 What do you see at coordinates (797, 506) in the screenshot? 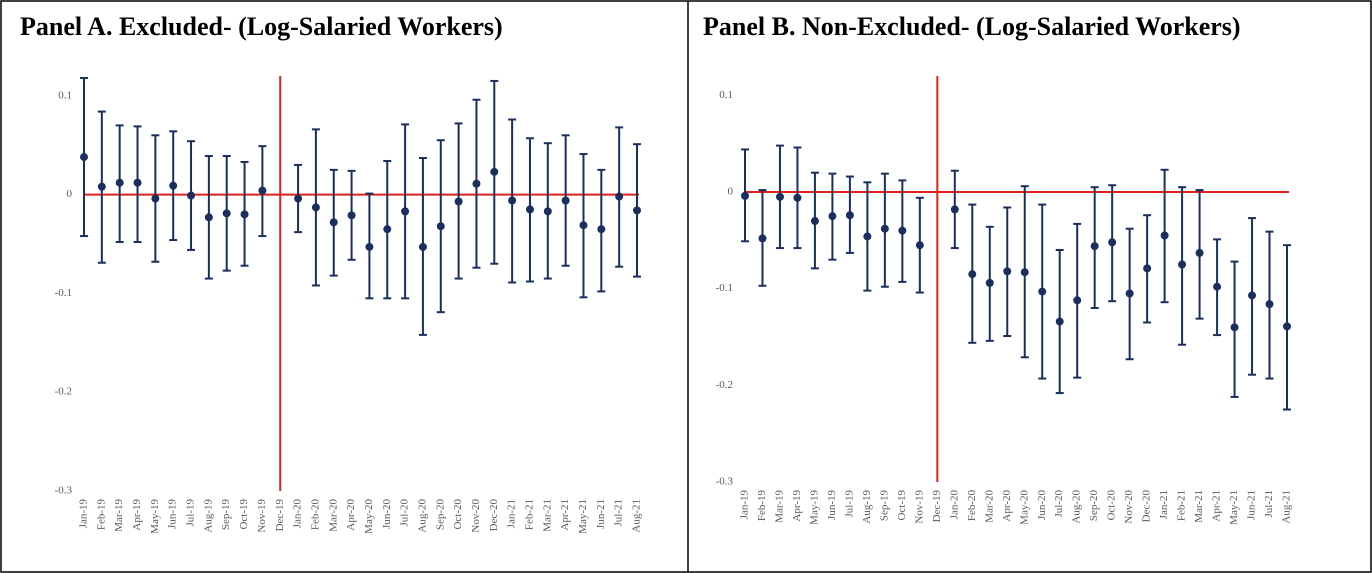
I see `x-tick-label: Apr-19` at bounding box center [797, 506].